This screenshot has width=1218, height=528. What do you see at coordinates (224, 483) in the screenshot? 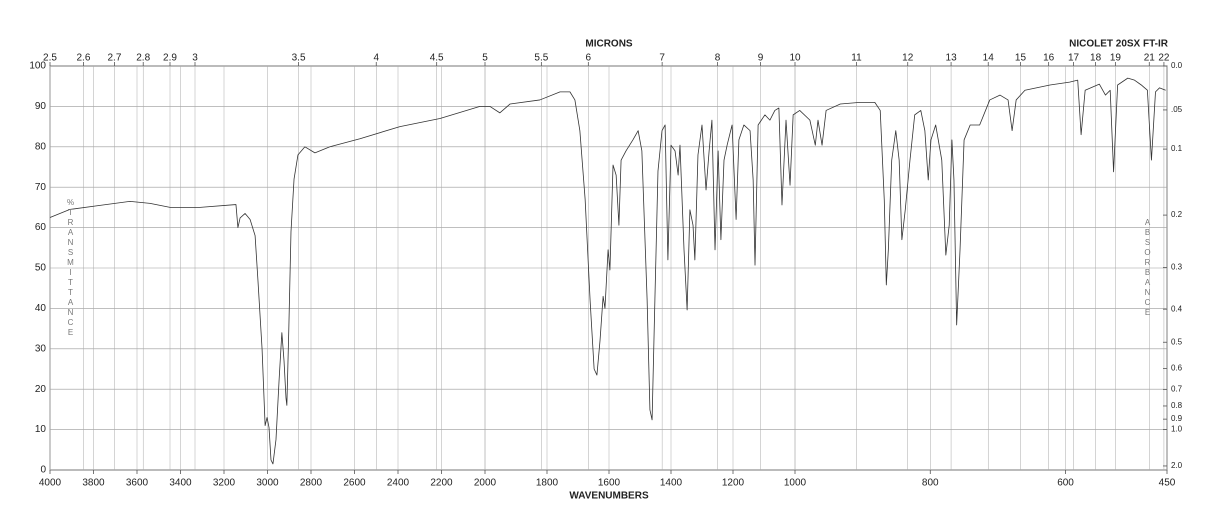
I see `x-tick-label: 3200` at bounding box center [224, 483].